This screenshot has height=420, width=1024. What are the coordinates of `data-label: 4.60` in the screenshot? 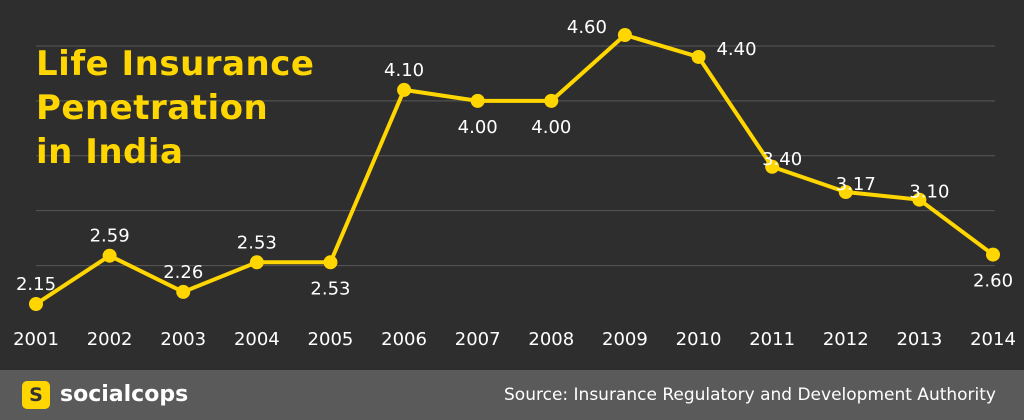 It's located at (587, 27).